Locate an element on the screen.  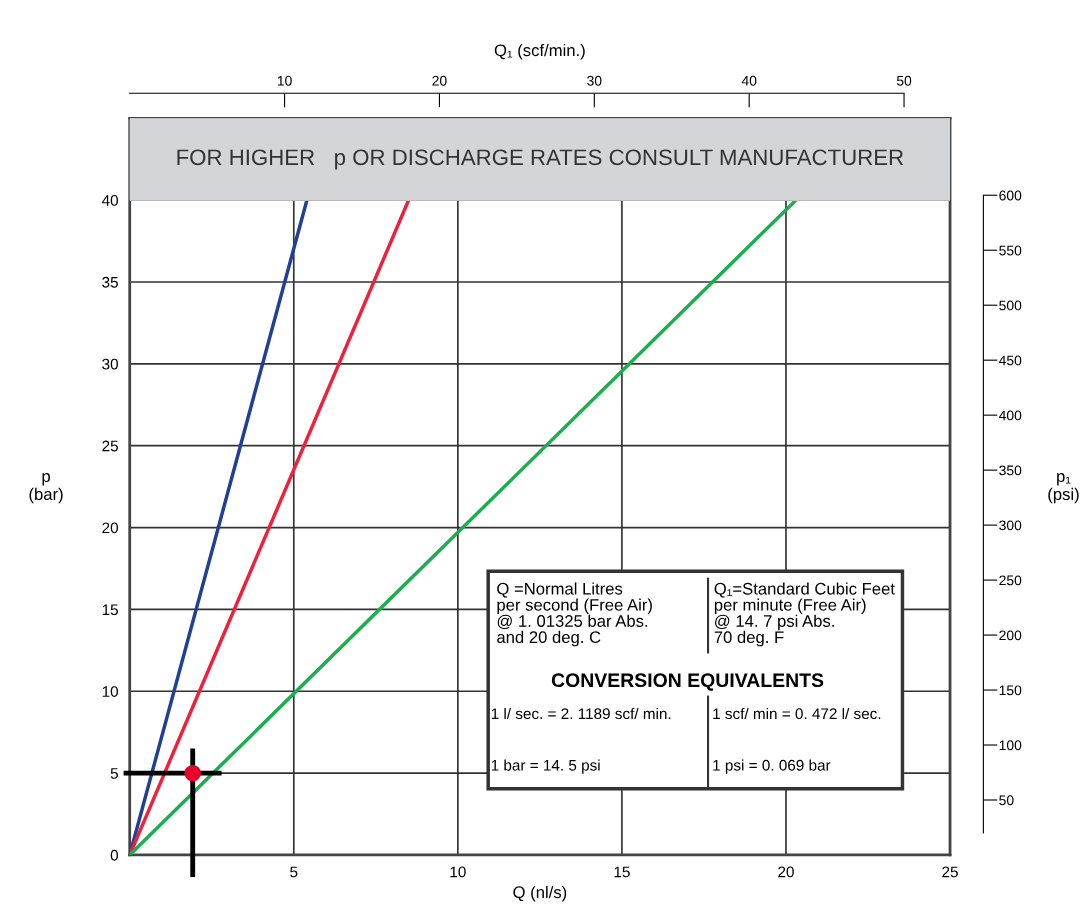
x2-tick-label: 30 is located at coordinates (594, 80).